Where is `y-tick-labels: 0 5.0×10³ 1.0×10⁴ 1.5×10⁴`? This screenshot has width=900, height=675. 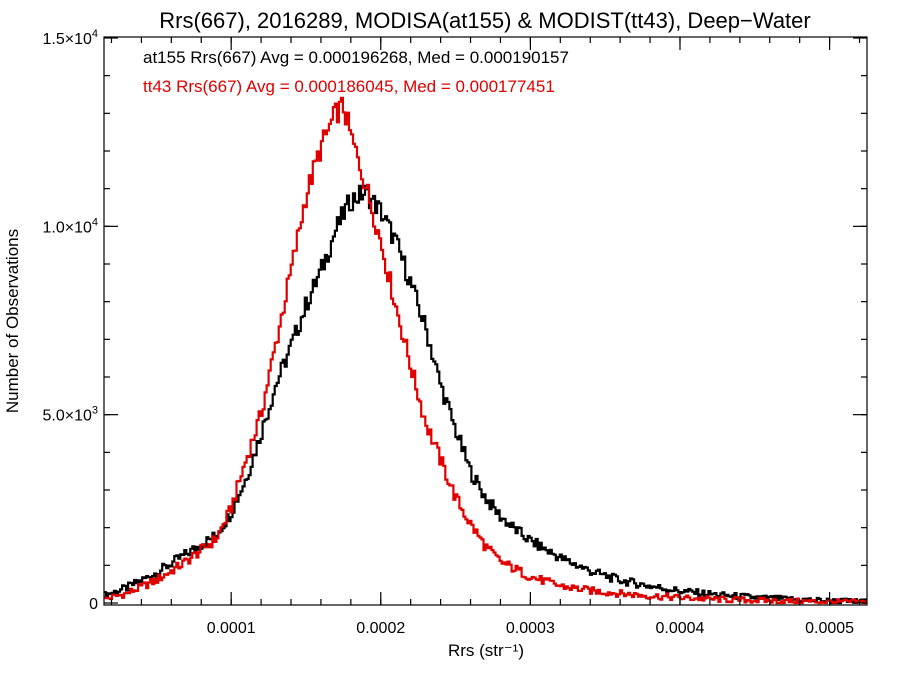 y-tick-labels: 0 5.0×10³ 1.0×10⁴ 1.5×10⁴ is located at coordinates (70, 320).